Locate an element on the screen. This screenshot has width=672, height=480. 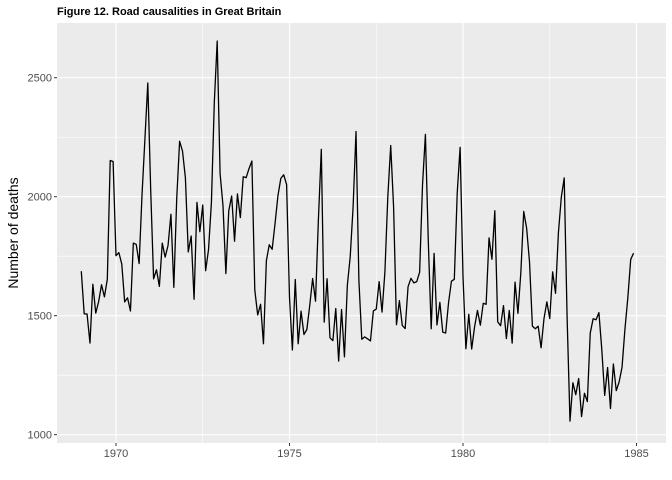
x-tick-label: 1985 is located at coordinates (636, 454).